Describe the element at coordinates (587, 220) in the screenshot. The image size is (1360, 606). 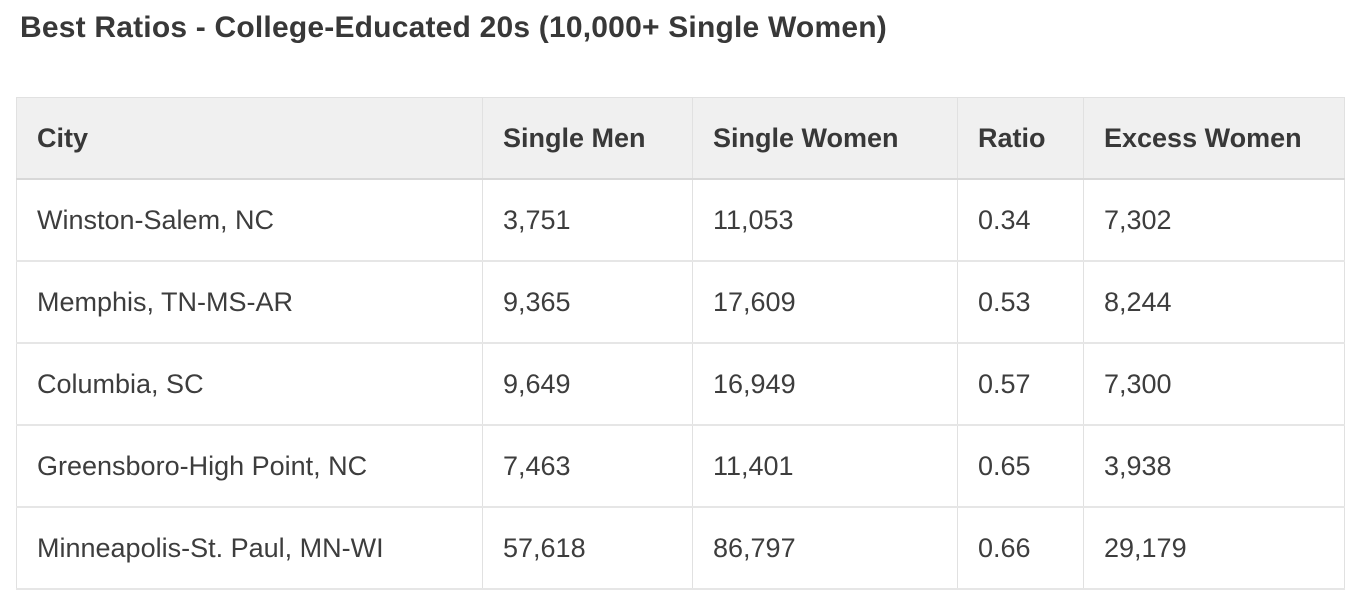
I see `cell-single-men: 3,751` at that location.